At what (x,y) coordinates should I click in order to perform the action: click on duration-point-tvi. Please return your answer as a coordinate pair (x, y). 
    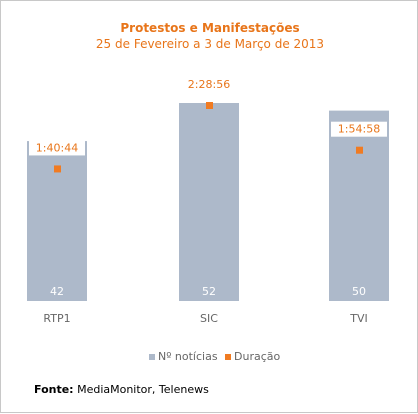
    Looking at the image, I should click on (359, 150).